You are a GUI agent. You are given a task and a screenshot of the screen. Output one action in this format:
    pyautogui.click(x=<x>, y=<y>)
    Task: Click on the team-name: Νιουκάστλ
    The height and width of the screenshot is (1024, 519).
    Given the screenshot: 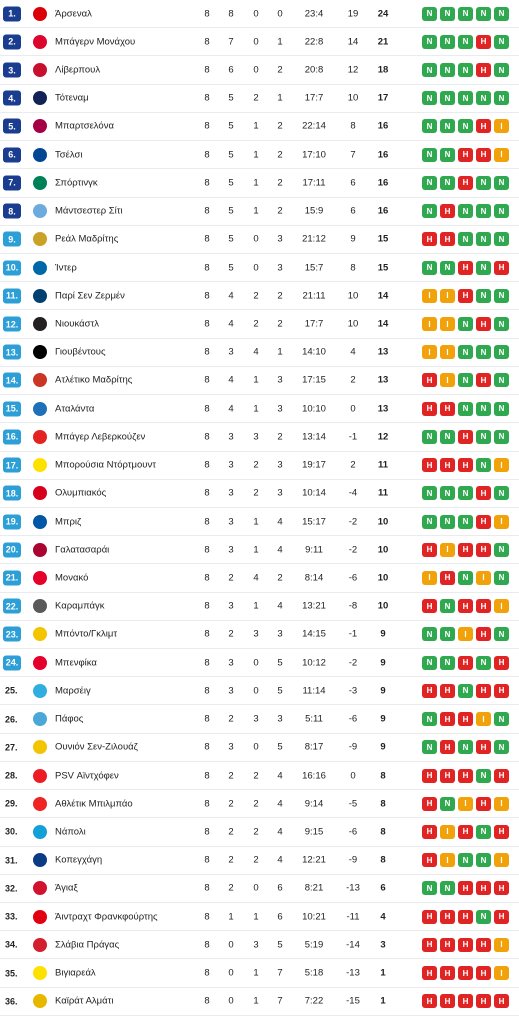 What is the action you would take?
    pyautogui.click(x=77, y=324)
    